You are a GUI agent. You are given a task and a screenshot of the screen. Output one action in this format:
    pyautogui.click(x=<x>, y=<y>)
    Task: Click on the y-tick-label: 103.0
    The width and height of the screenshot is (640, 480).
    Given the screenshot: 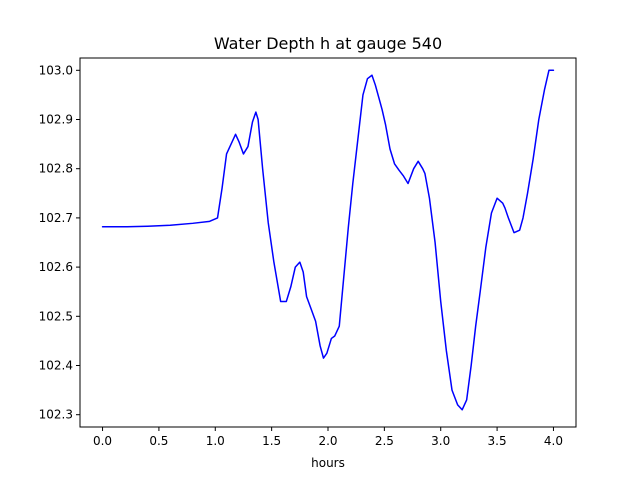 What is the action you would take?
    pyautogui.click(x=56, y=70)
    